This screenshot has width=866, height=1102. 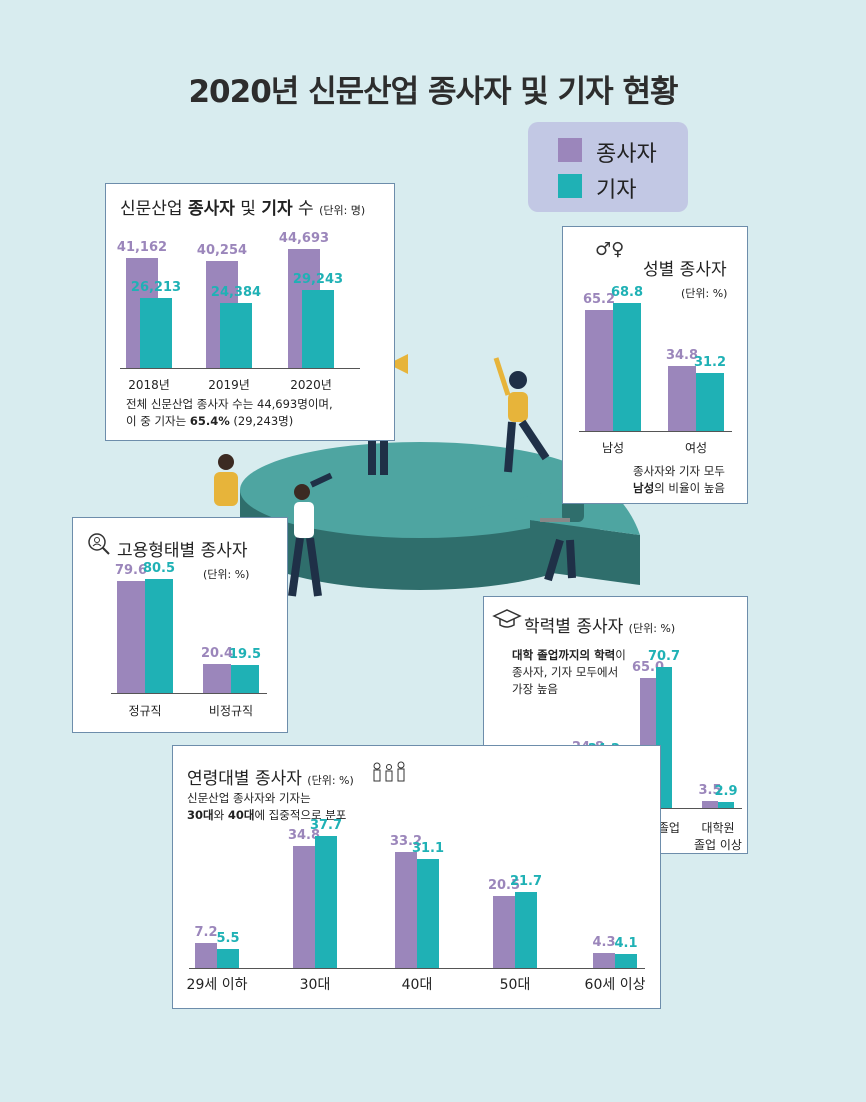 What do you see at coordinates (704, 293) in the screenshot?
I see `panel-gender-unit: (단위: %)` at bounding box center [704, 293].